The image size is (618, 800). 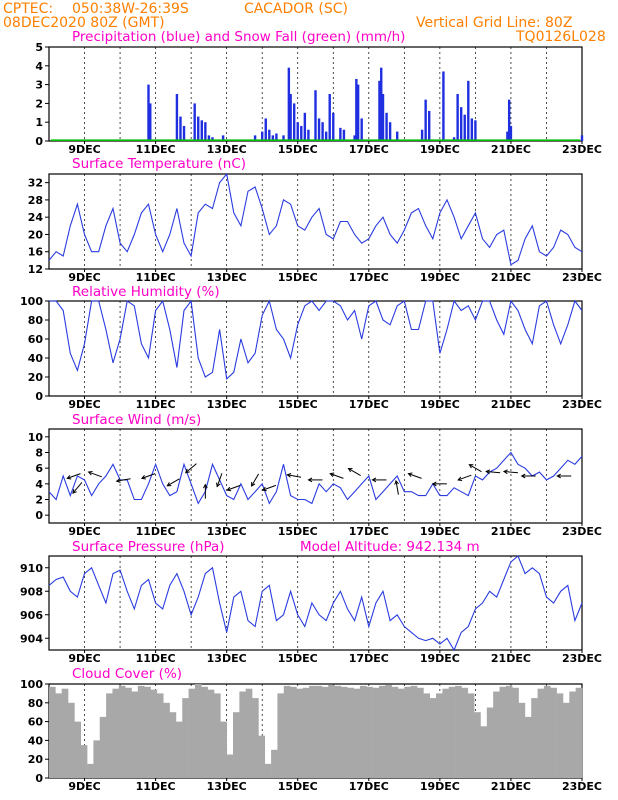 I want to click on pressure-x-tick-label: 23DEC, so click(x=582, y=658).